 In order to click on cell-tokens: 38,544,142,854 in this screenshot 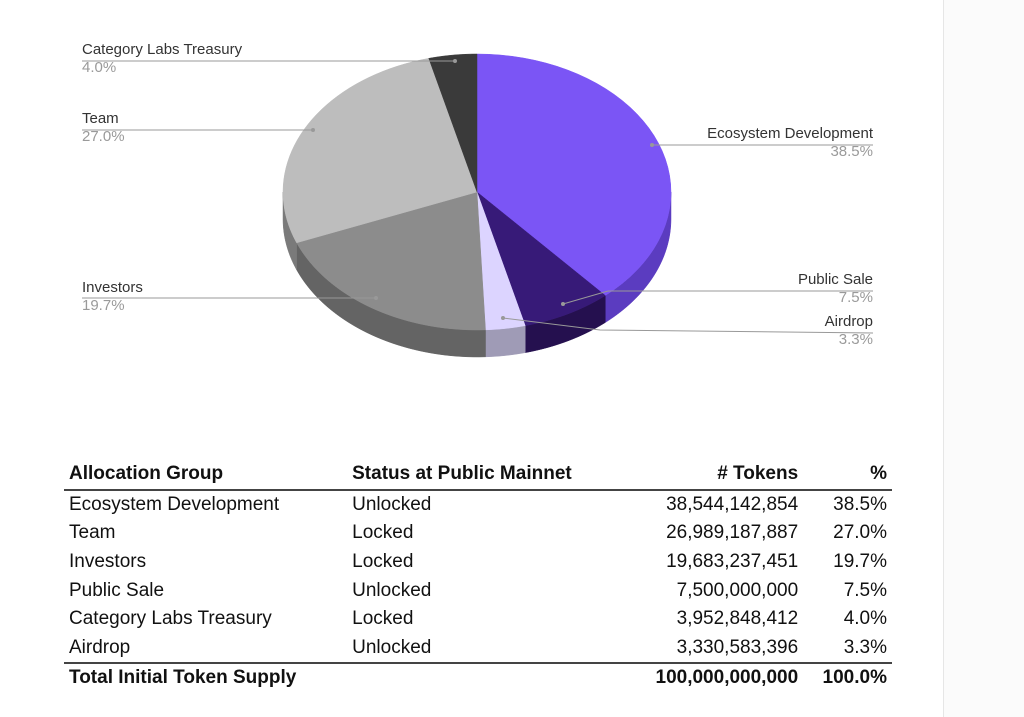, I will do `click(732, 504)`.